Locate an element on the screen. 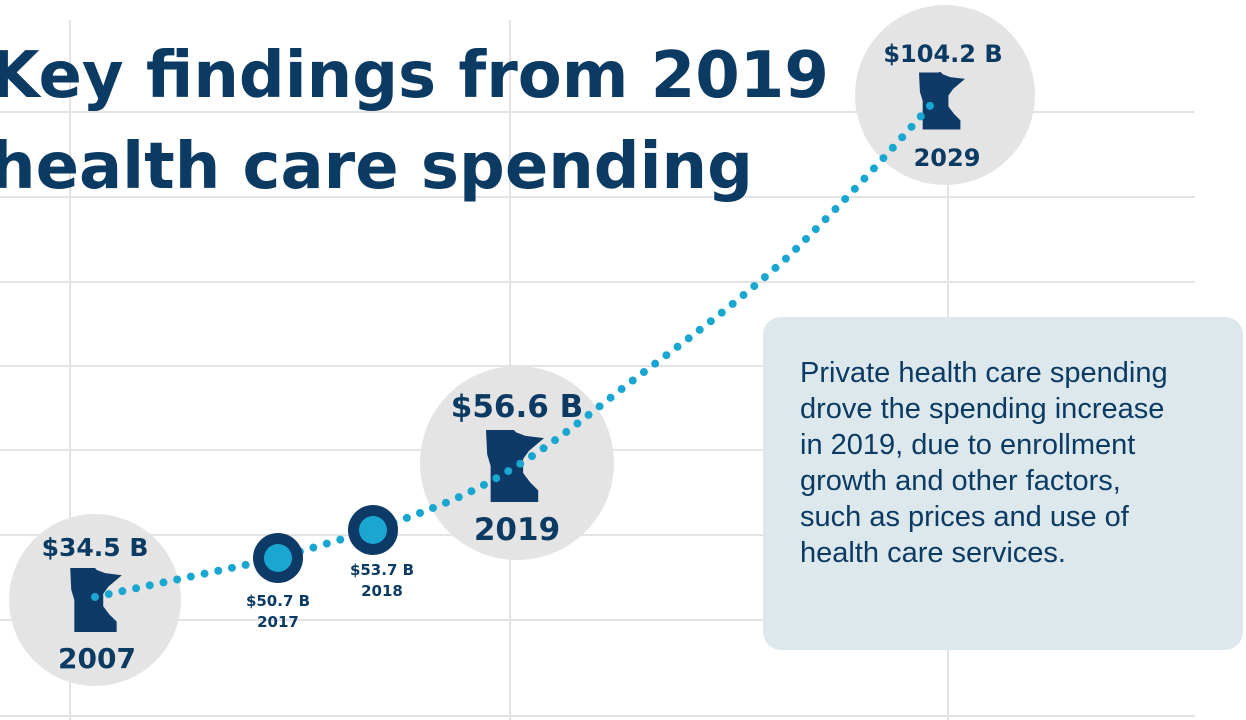 The image size is (1246, 720). callout-line: such as prices and use of is located at coordinates (965, 517).